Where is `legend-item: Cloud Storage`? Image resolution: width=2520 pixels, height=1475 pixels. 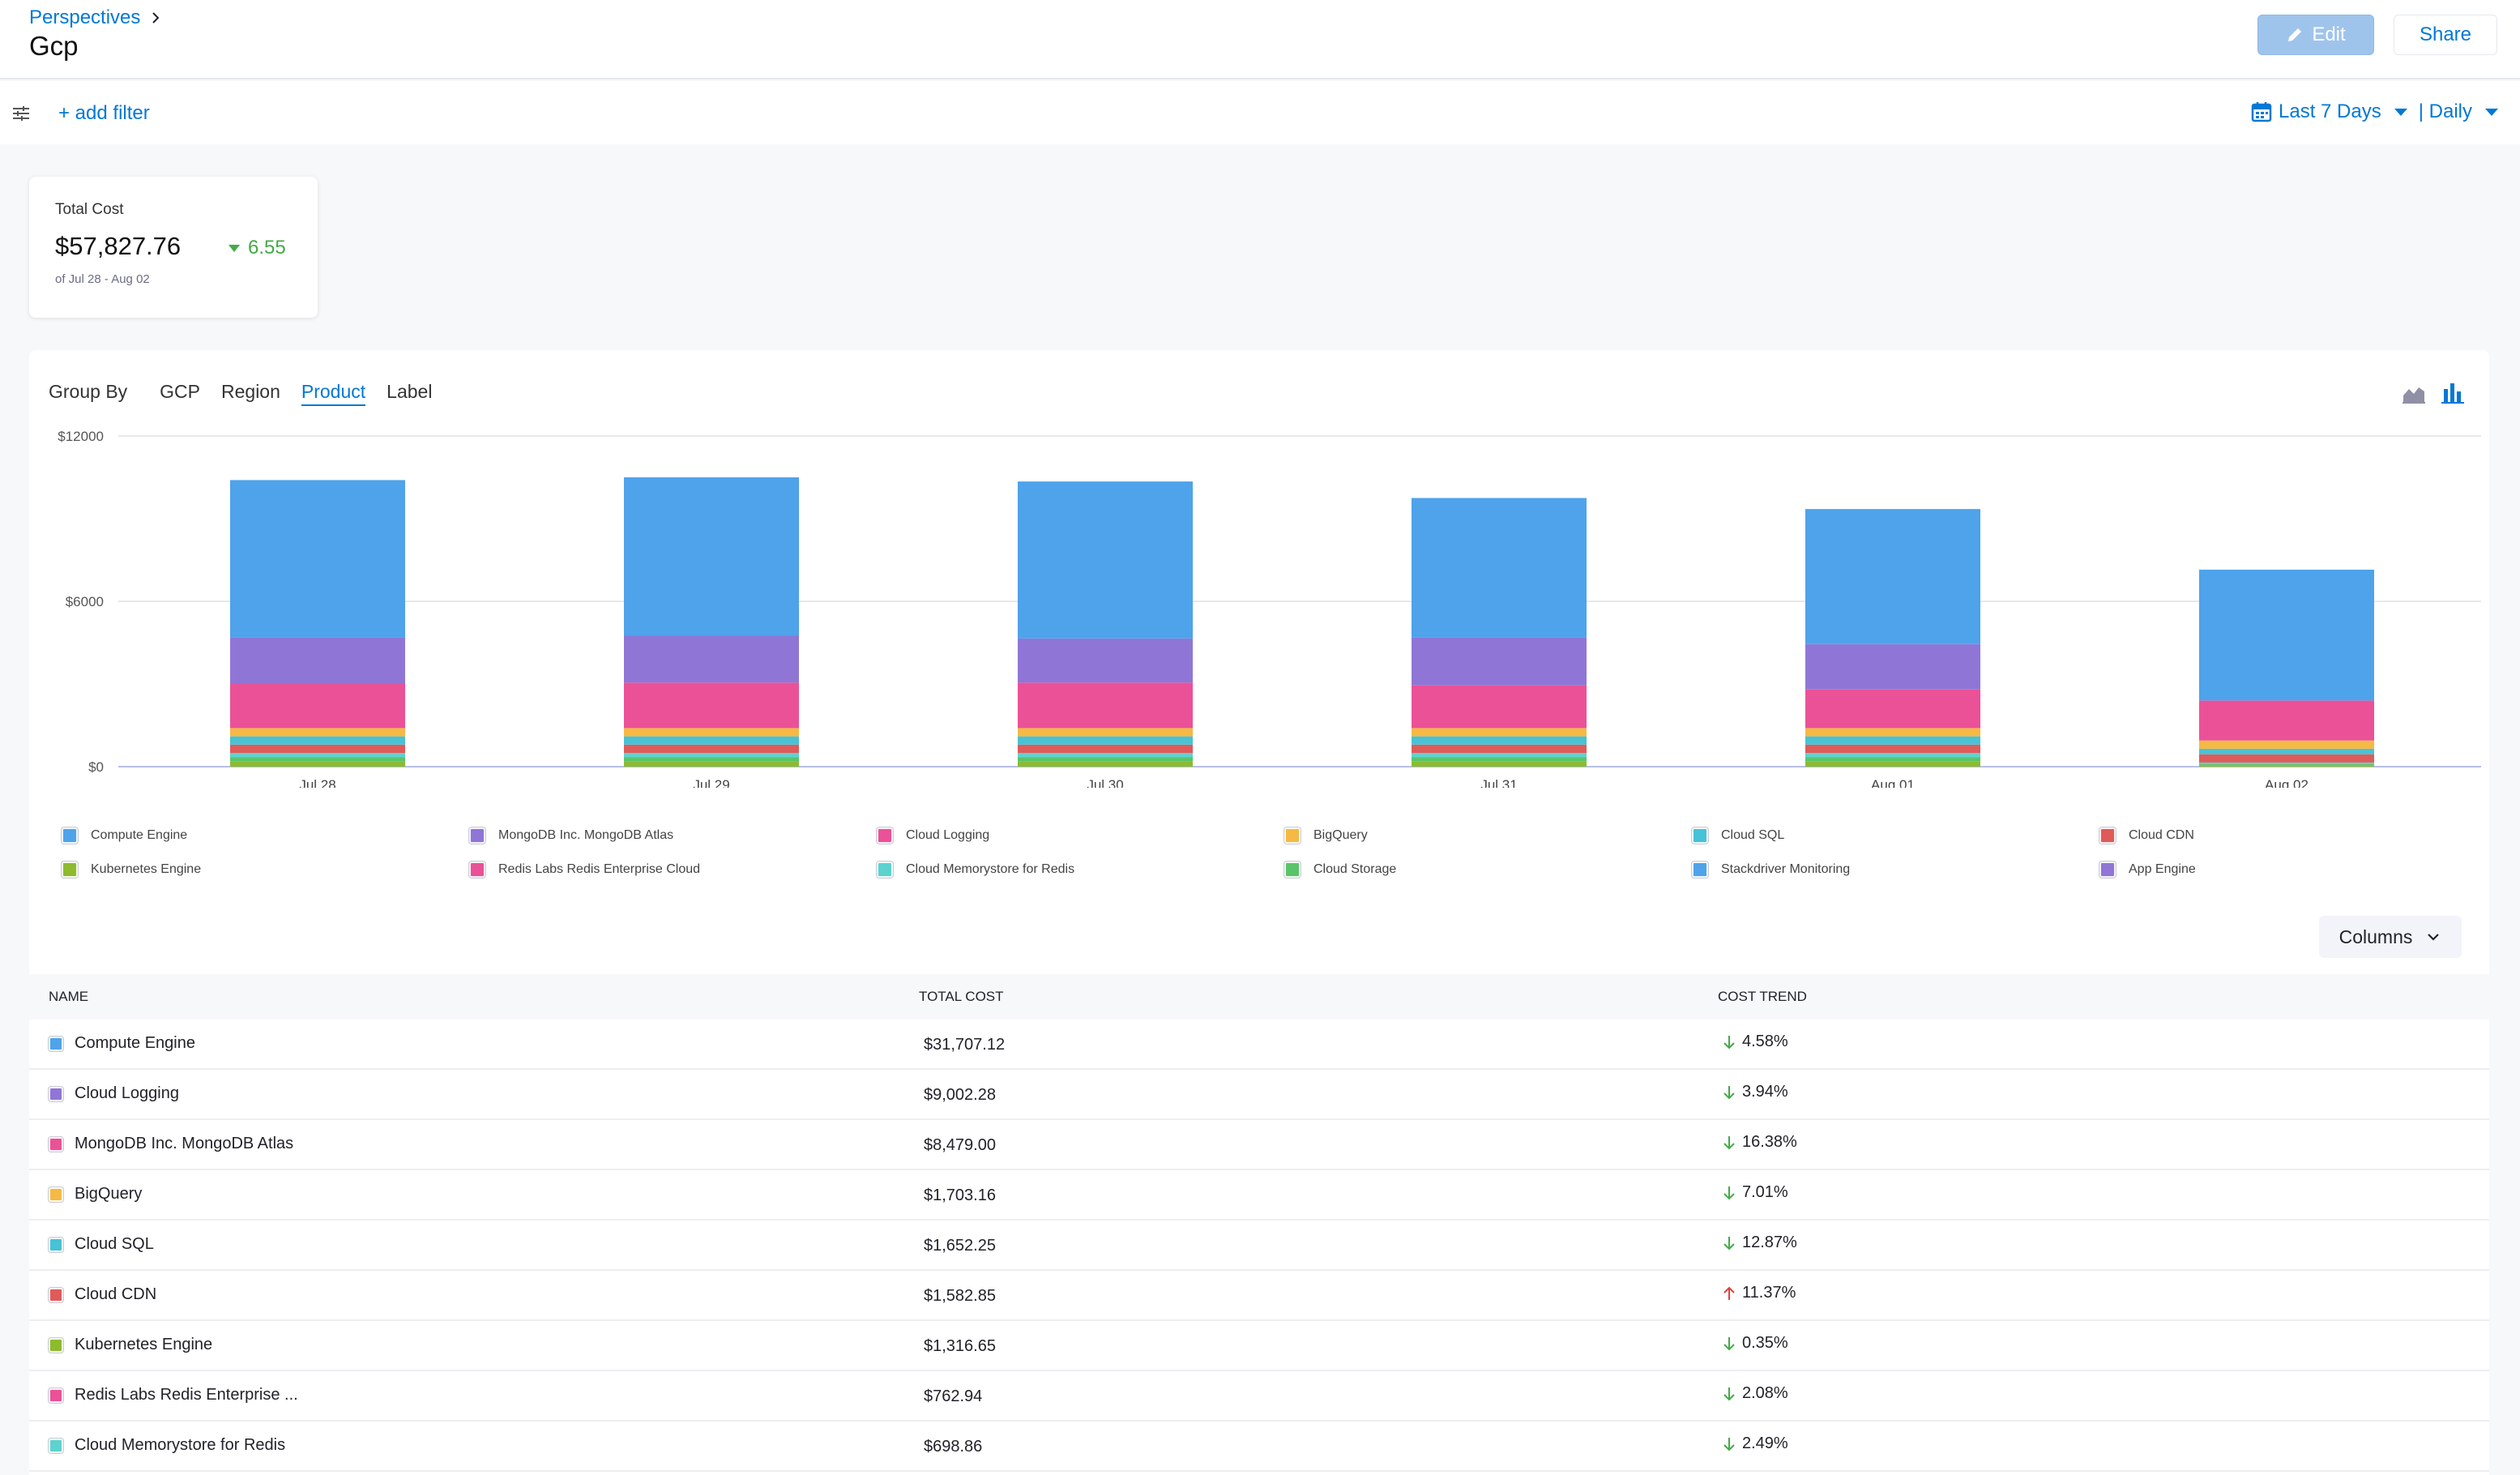 legend-item: Cloud Storage is located at coordinates (1488, 870).